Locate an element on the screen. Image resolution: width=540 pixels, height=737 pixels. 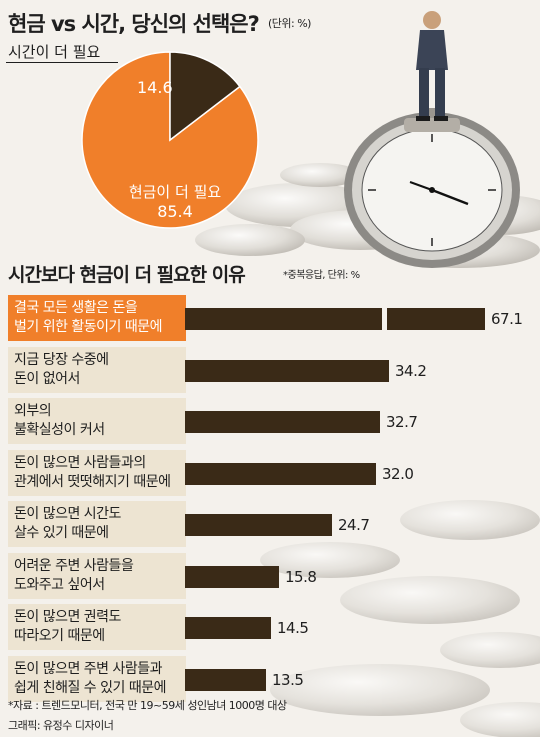
bar-label-line1: 돈이 많으면 시간도 is located at coordinates (67, 514).